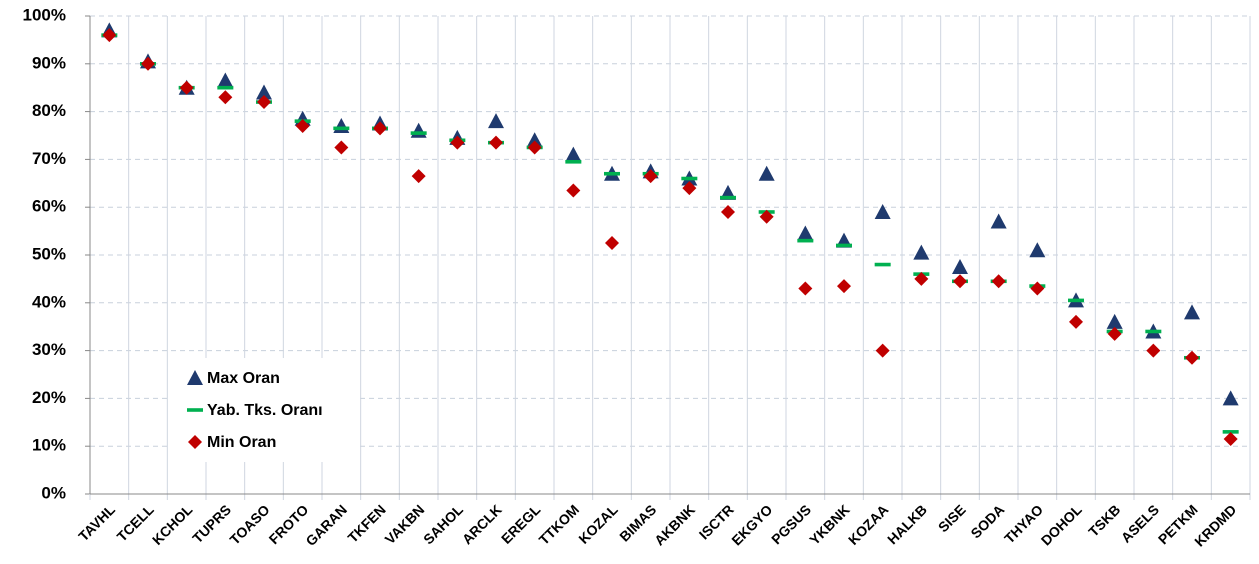  Describe the element at coordinates (241, 442) in the screenshot. I see `legend-label: Min Oran` at that location.